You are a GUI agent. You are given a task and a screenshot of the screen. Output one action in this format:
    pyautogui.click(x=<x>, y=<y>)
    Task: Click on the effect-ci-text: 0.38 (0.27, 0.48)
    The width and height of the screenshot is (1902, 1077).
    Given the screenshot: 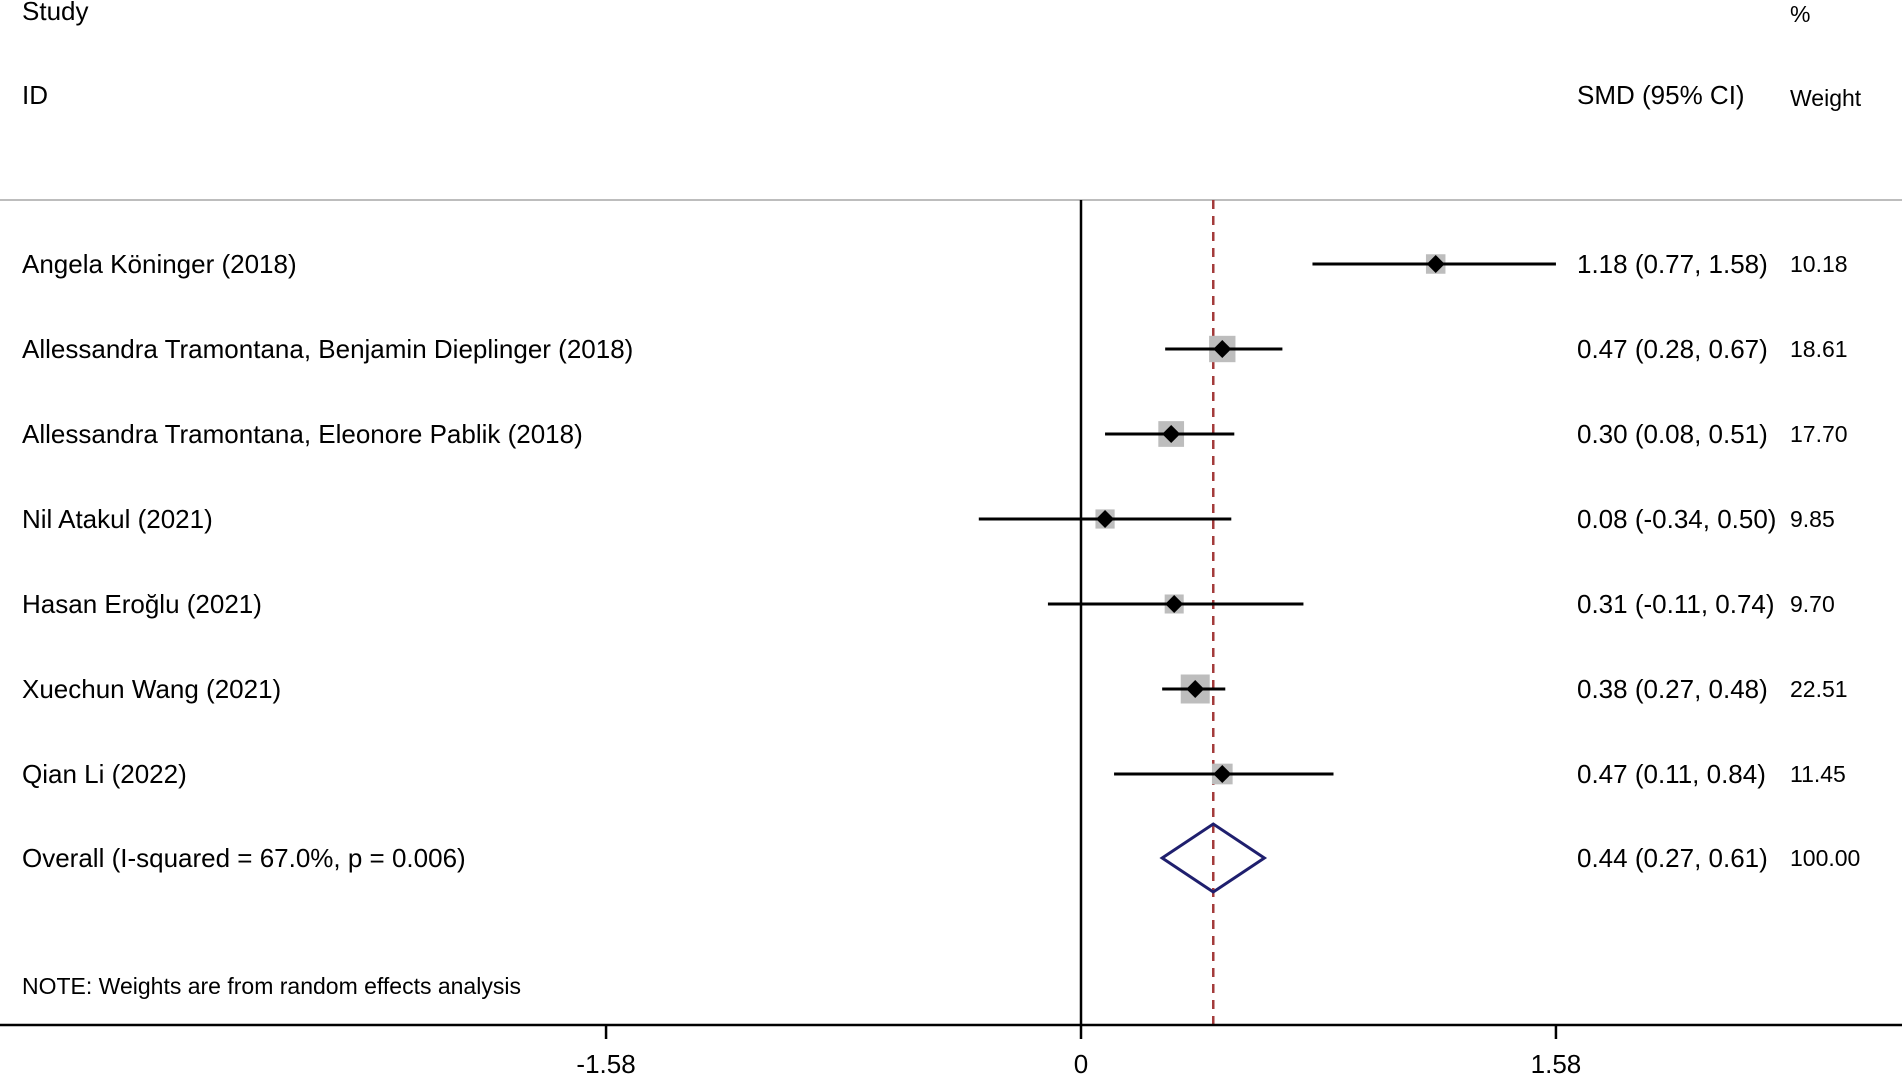 What is the action you would take?
    pyautogui.click(x=1672, y=689)
    